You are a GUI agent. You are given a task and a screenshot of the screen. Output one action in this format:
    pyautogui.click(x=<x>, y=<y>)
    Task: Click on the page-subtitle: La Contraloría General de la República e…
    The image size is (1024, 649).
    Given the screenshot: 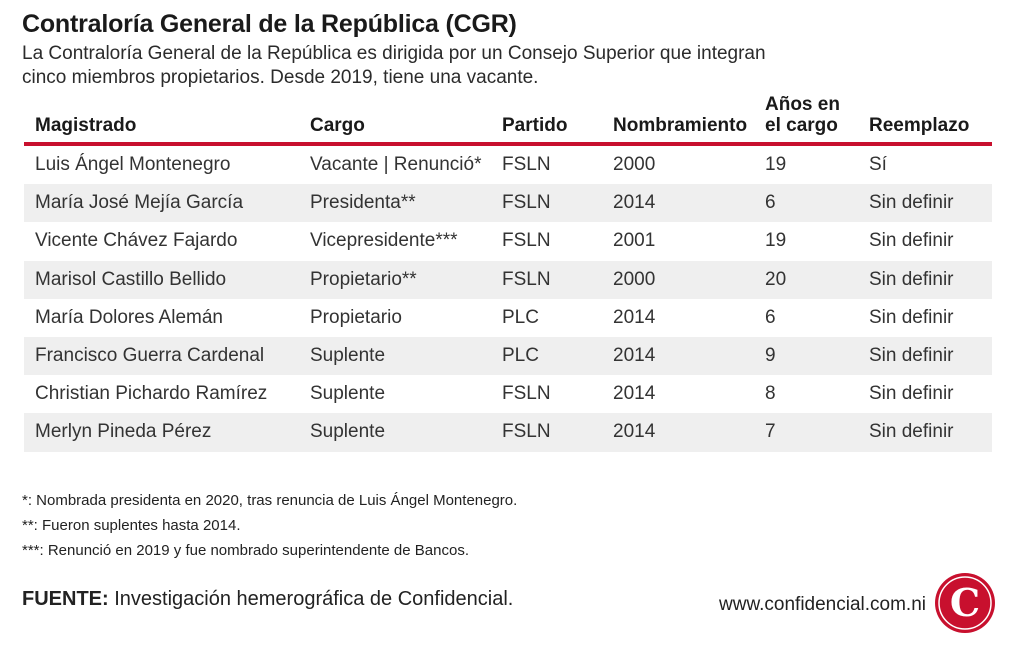 What is the action you would take?
    pyautogui.click(x=394, y=65)
    